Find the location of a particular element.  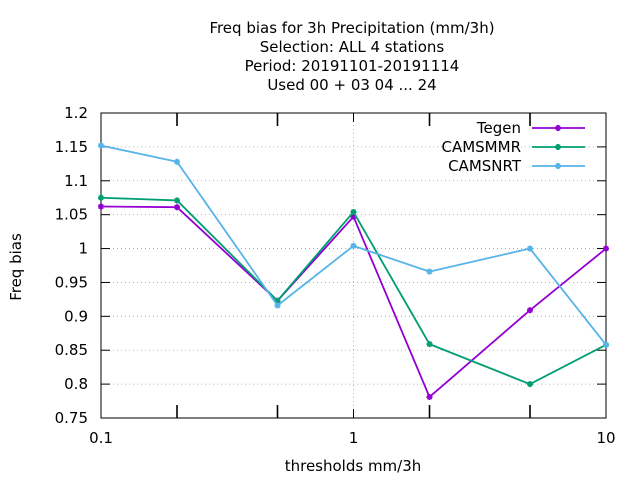

x-tick-label: 10 is located at coordinates (605, 438).